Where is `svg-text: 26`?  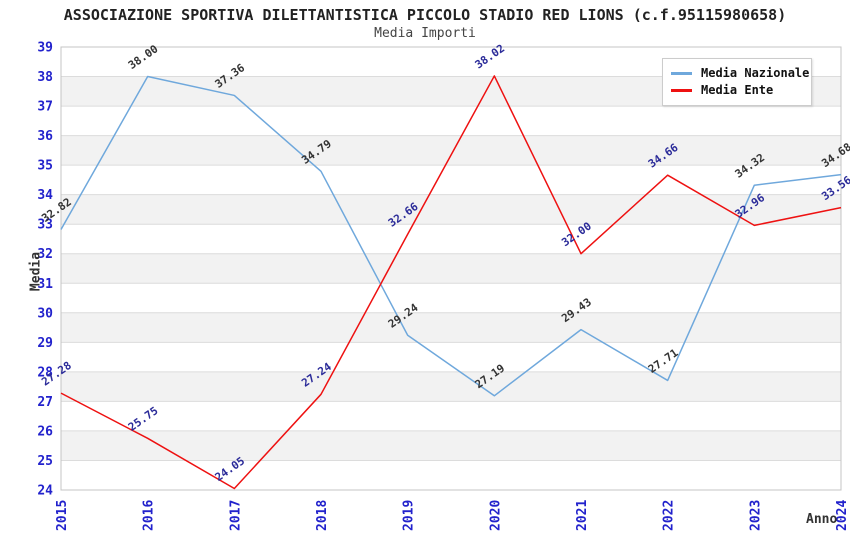 svg-text: 26 is located at coordinates (45, 431).